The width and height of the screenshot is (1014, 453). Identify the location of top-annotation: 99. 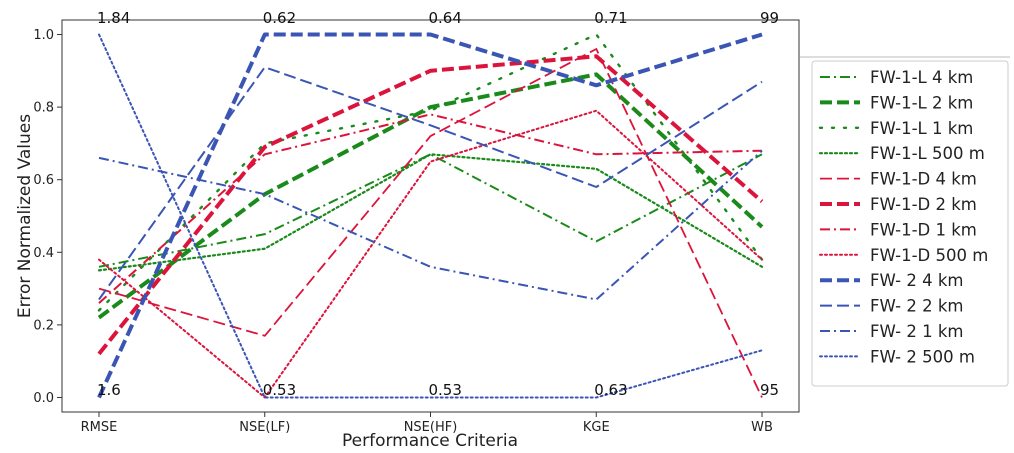
(769, 18).